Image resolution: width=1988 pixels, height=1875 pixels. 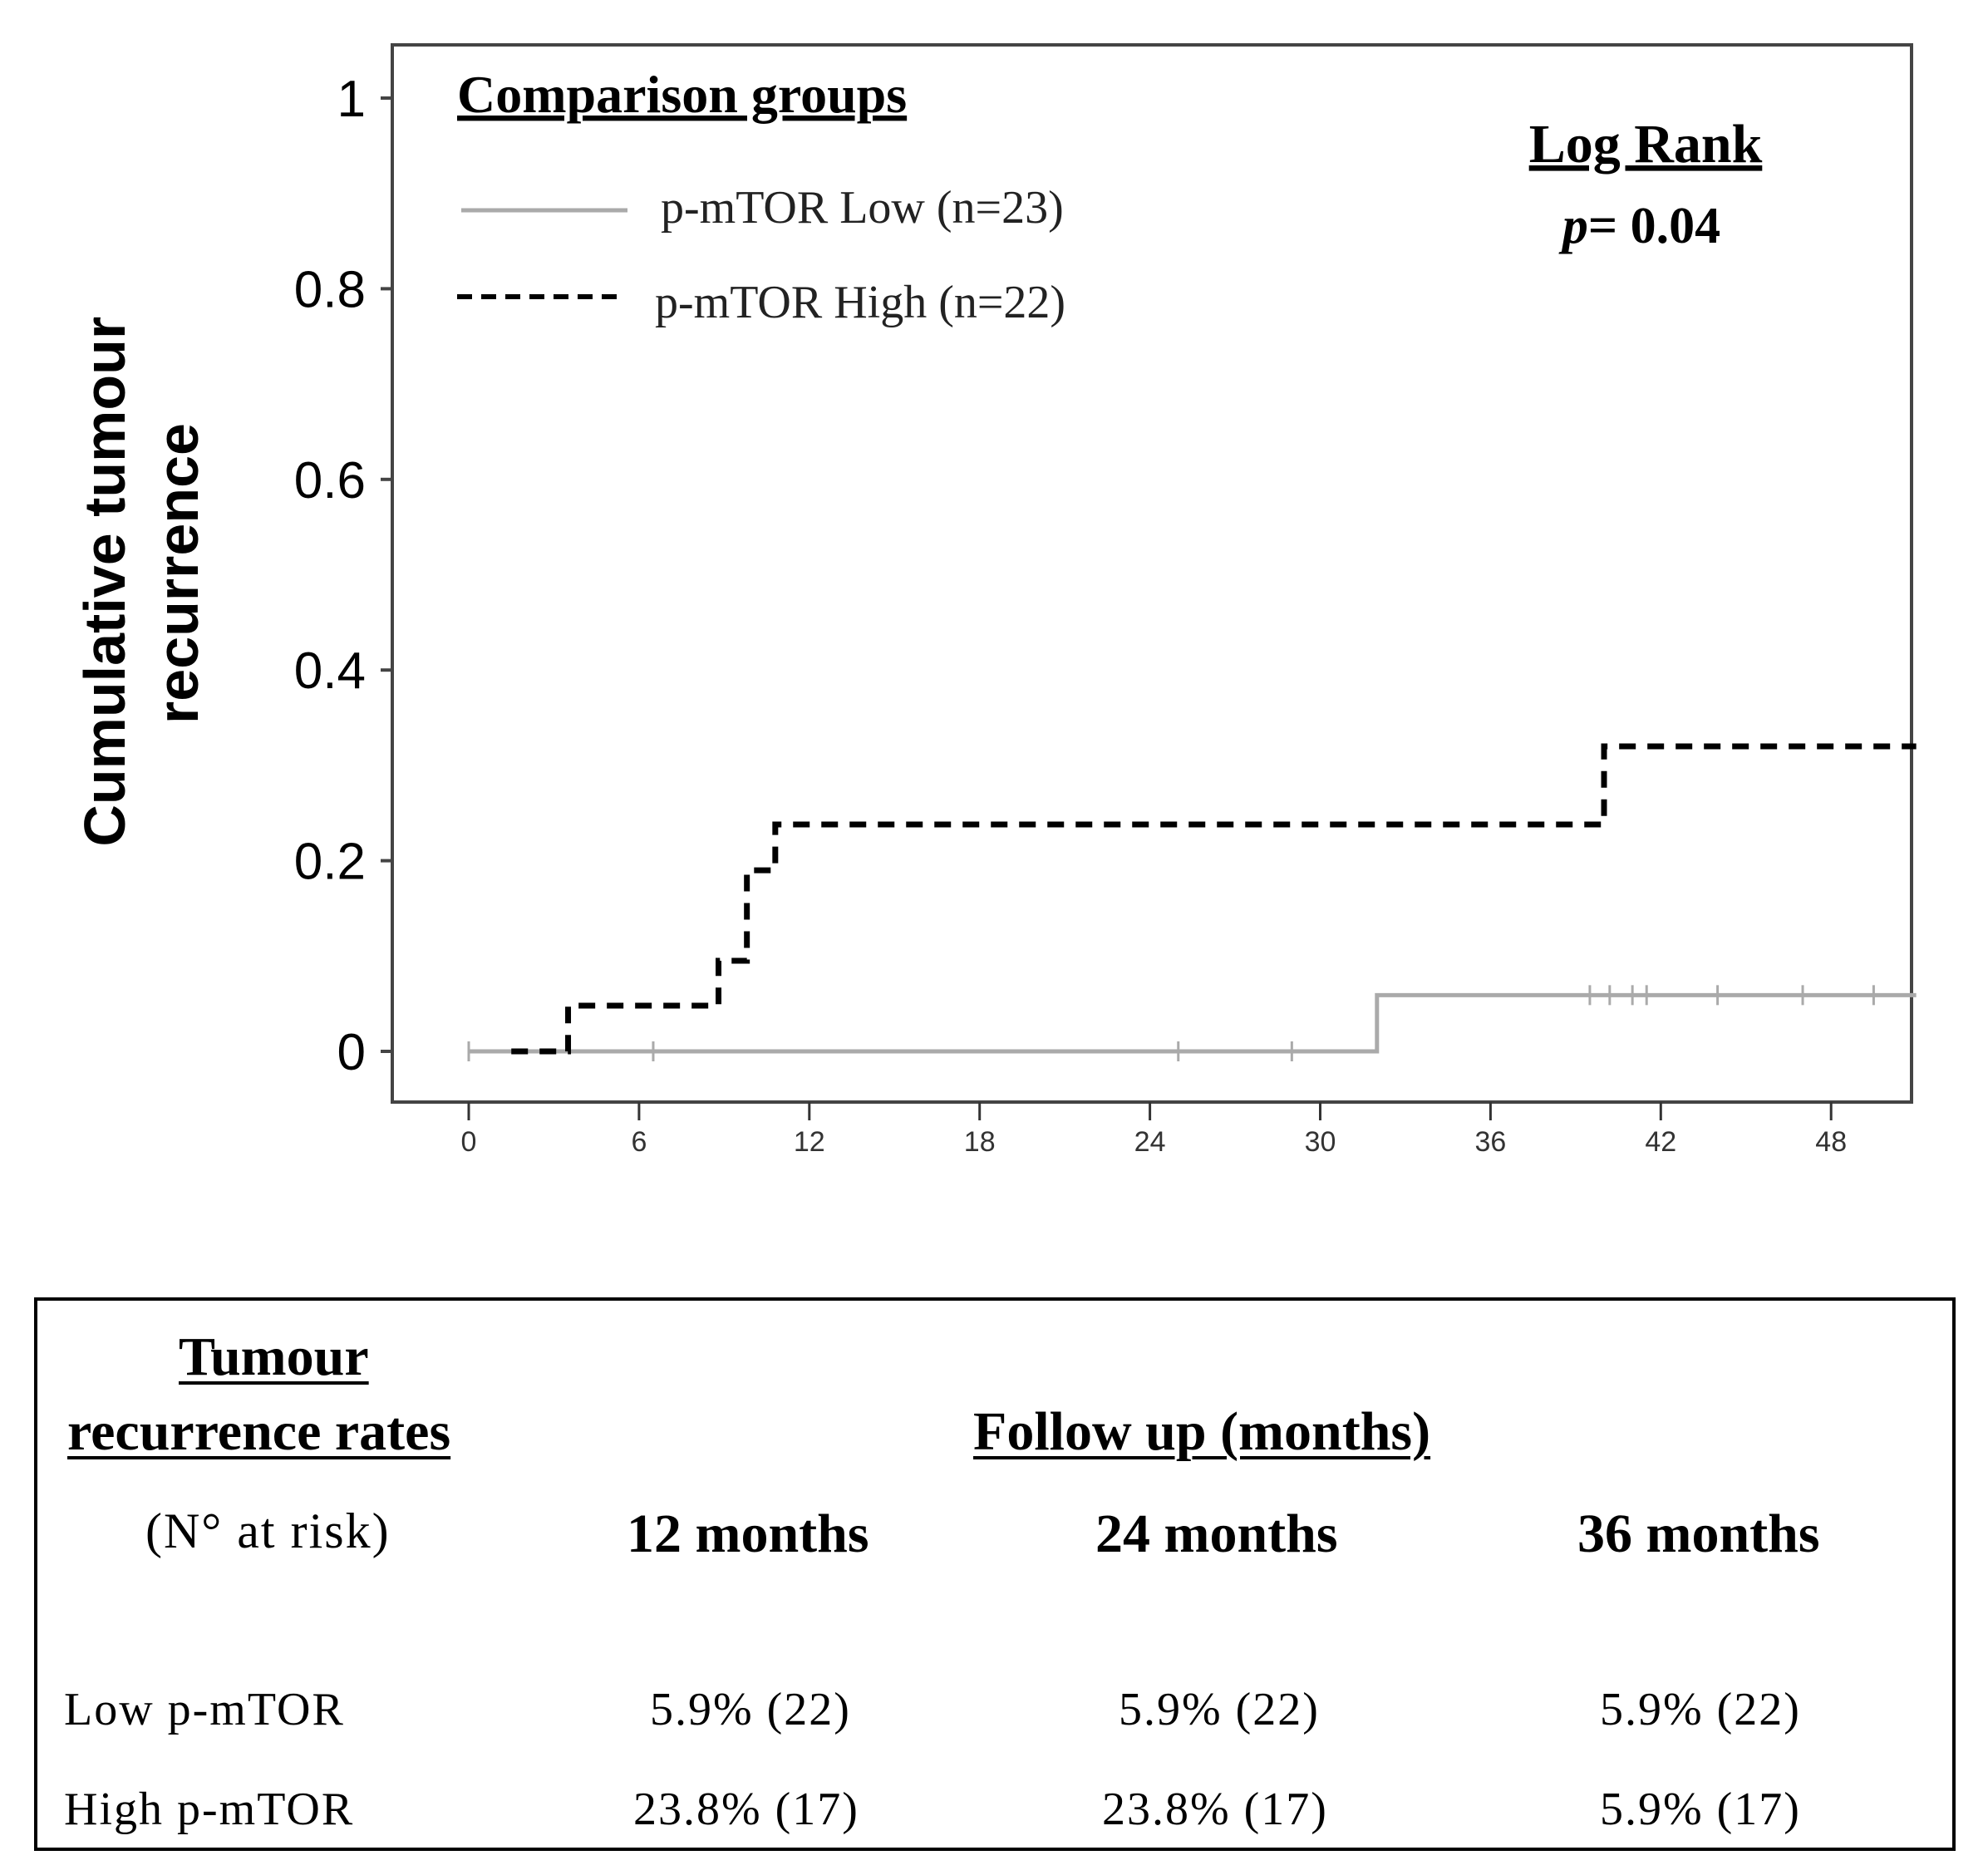 What do you see at coordinates (274, 1356) in the screenshot?
I see `table-title-1: Tumour` at bounding box center [274, 1356].